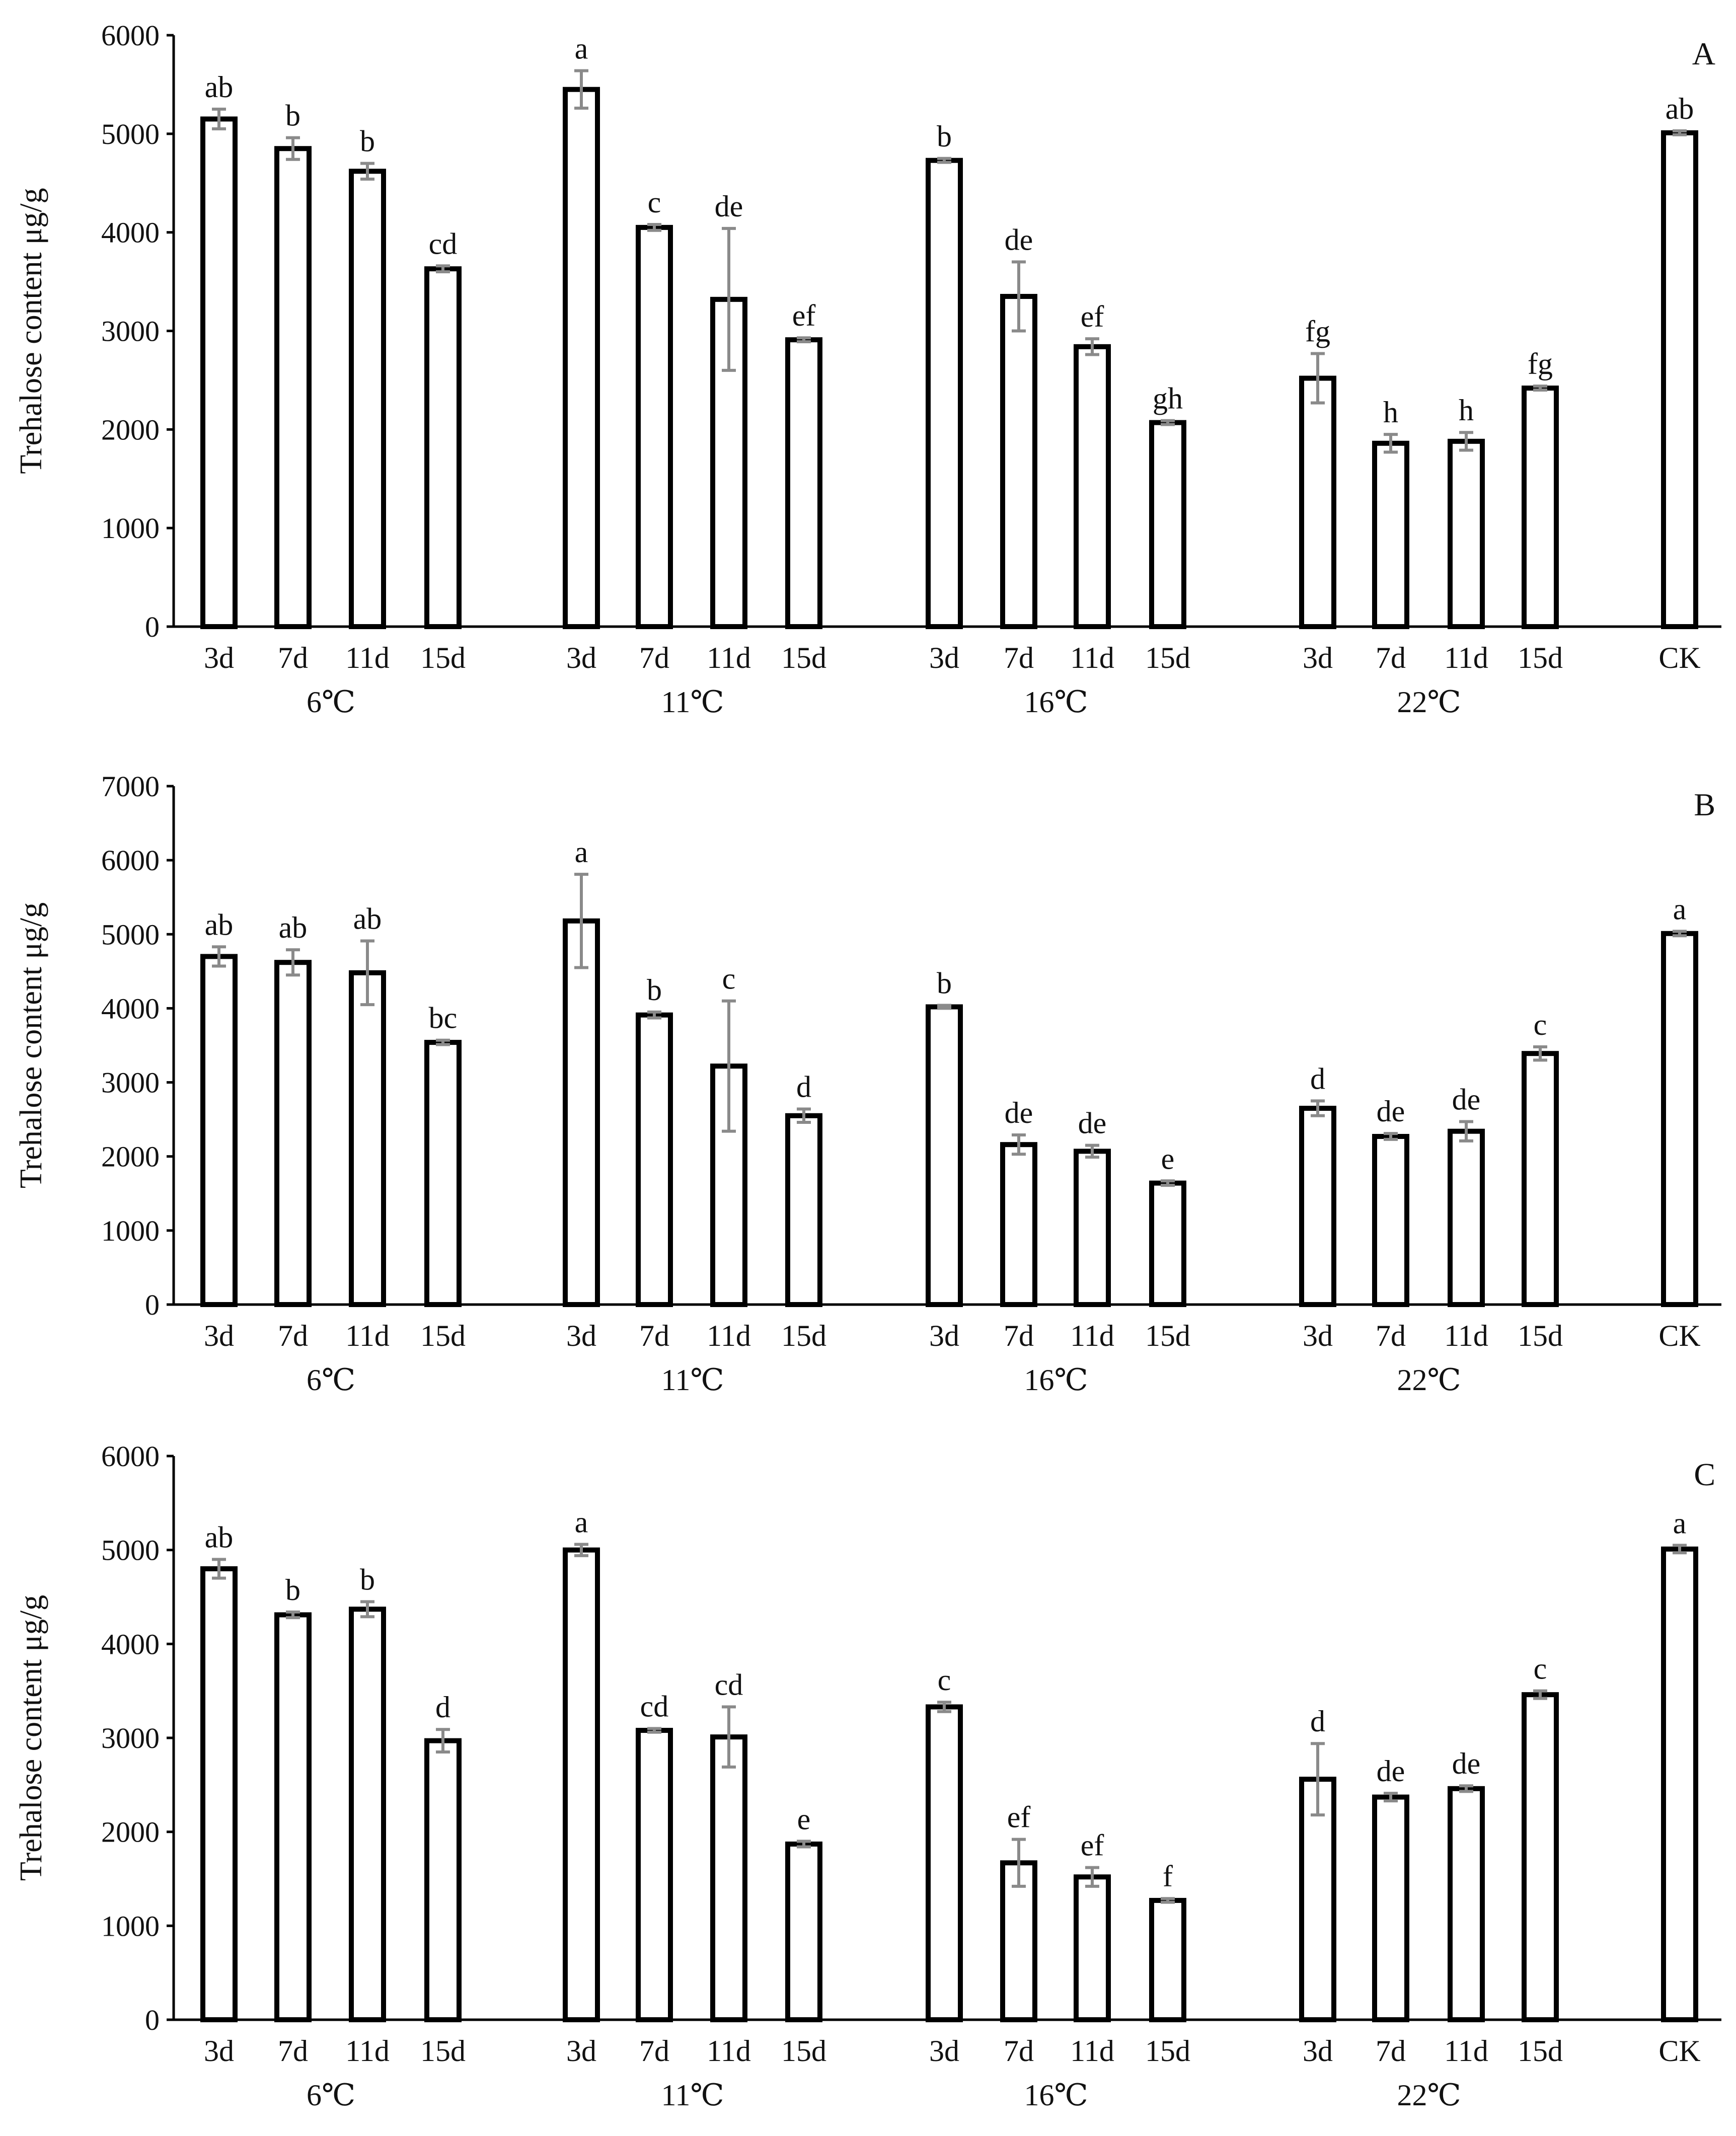 The image size is (1736, 2136). I want to click on panel-label: A, so click(1703, 53).